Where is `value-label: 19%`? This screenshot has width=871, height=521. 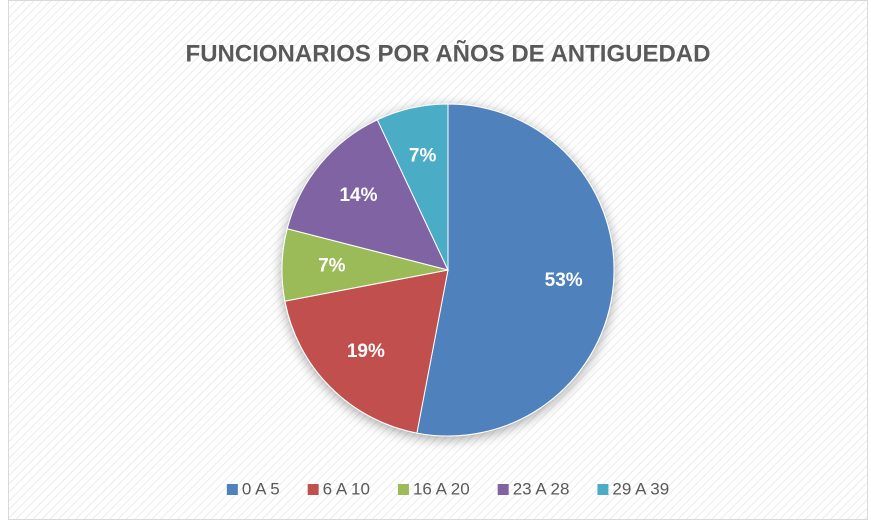 value-label: 19% is located at coordinates (366, 351).